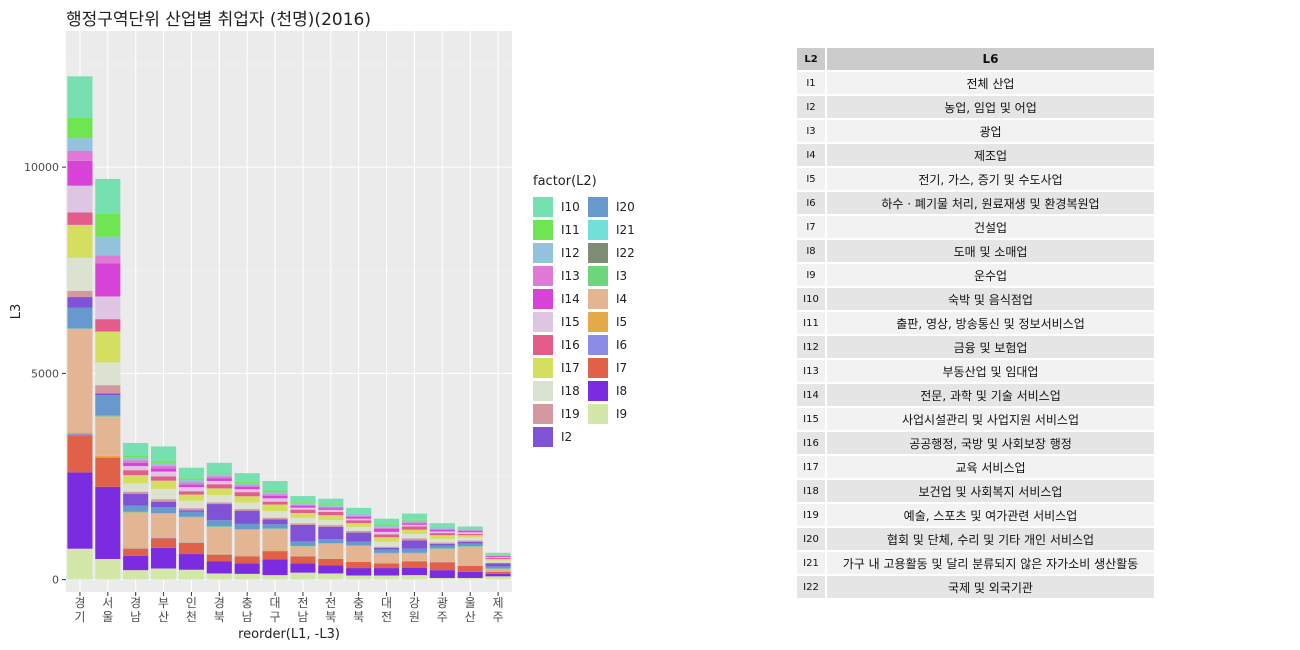  What do you see at coordinates (442, 617) in the screenshot?
I see `x-tick-label: 주` at bounding box center [442, 617].